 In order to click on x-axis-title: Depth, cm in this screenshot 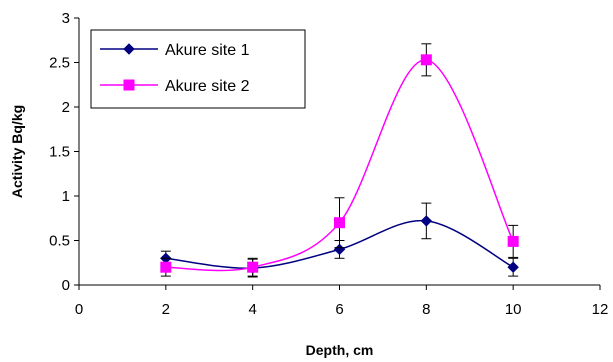, I will do `click(340, 350)`.